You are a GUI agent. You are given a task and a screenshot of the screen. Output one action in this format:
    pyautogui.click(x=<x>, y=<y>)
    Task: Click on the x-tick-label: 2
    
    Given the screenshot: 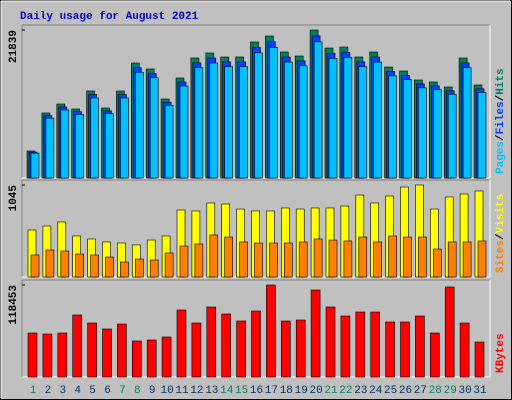 What is the action you would take?
    pyautogui.click(x=48, y=391)
    